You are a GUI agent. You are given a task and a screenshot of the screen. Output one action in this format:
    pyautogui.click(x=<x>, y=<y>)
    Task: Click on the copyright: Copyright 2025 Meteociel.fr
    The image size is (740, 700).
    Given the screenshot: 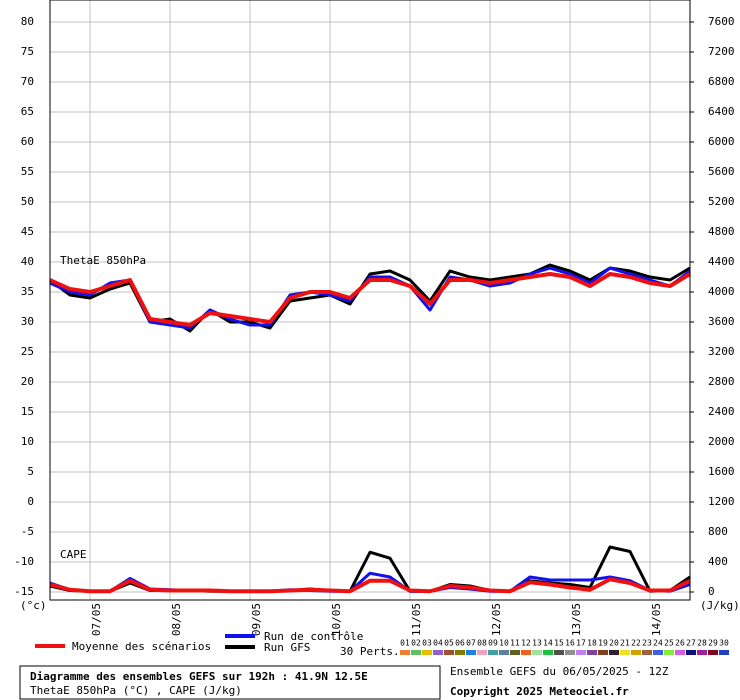 What is the action you would take?
    pyautogui.click(x=539, y=691)
    